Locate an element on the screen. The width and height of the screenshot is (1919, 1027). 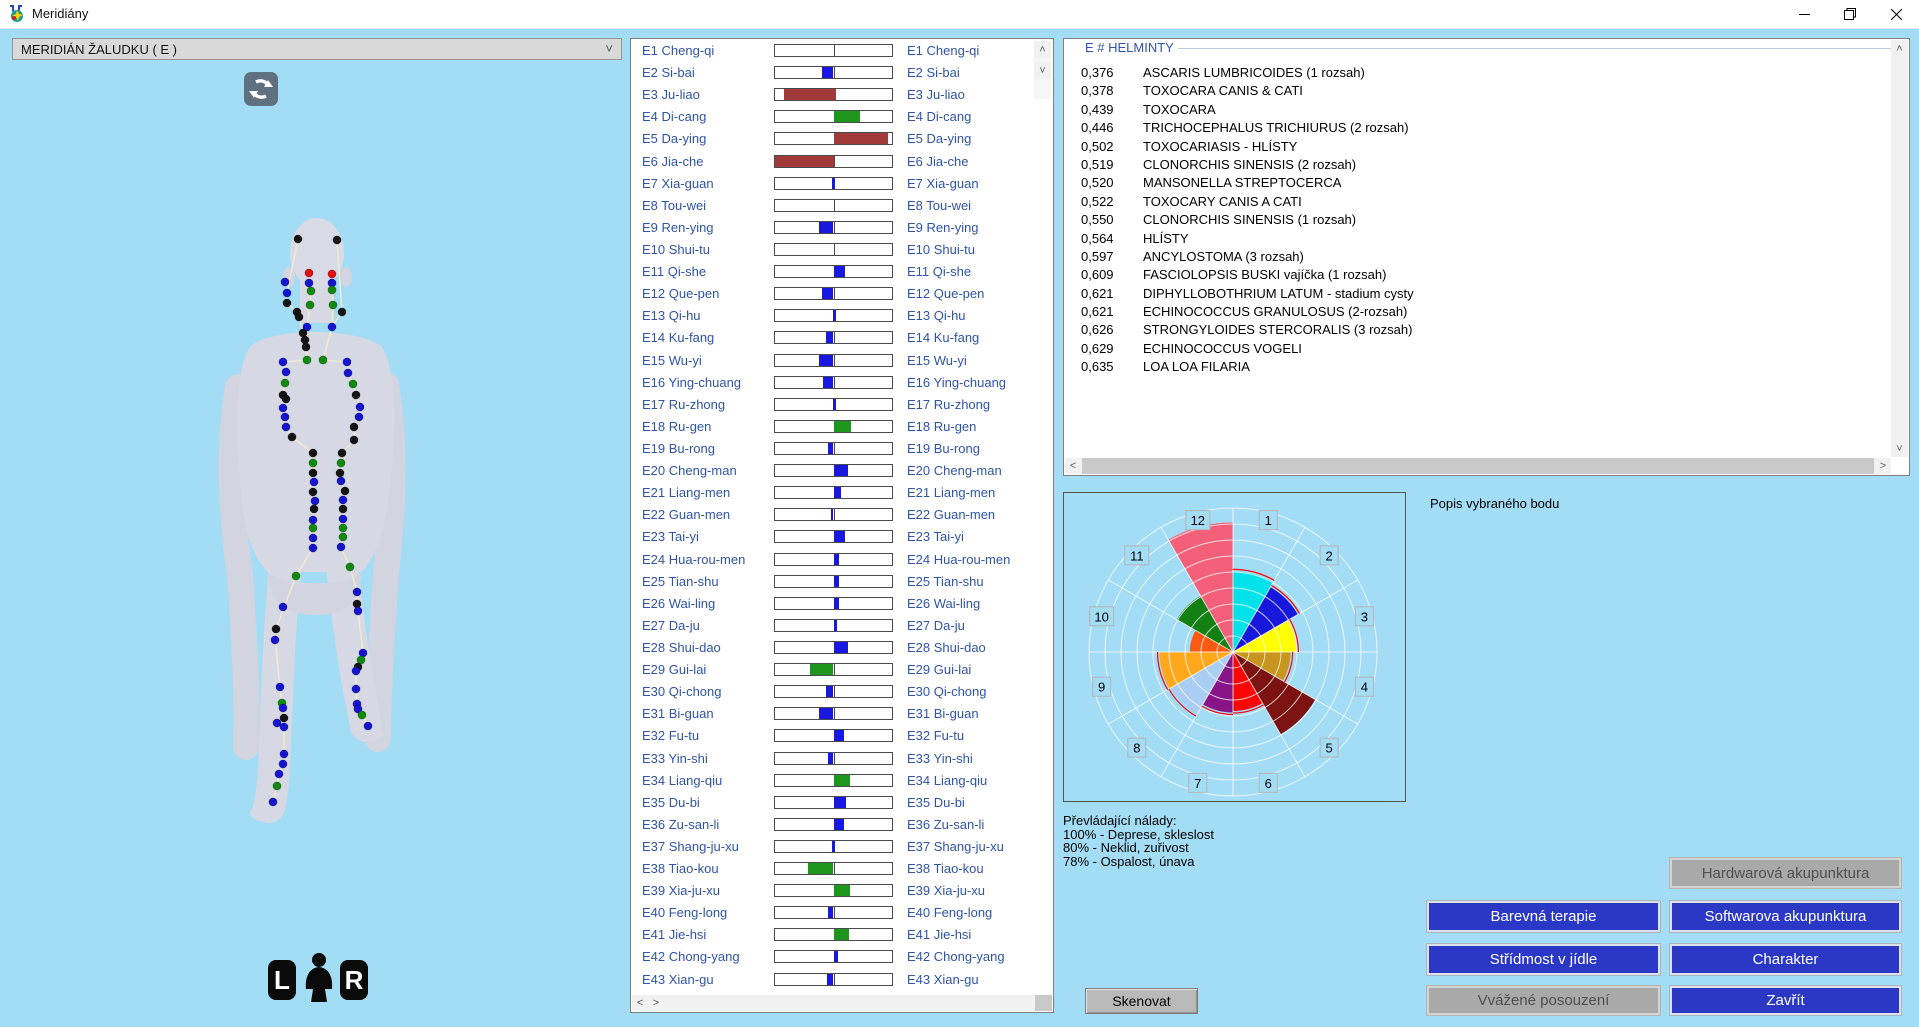
meridian-row: E16 Ying-chuang E16 Ying-chuang is located at coordinates (842, 383).